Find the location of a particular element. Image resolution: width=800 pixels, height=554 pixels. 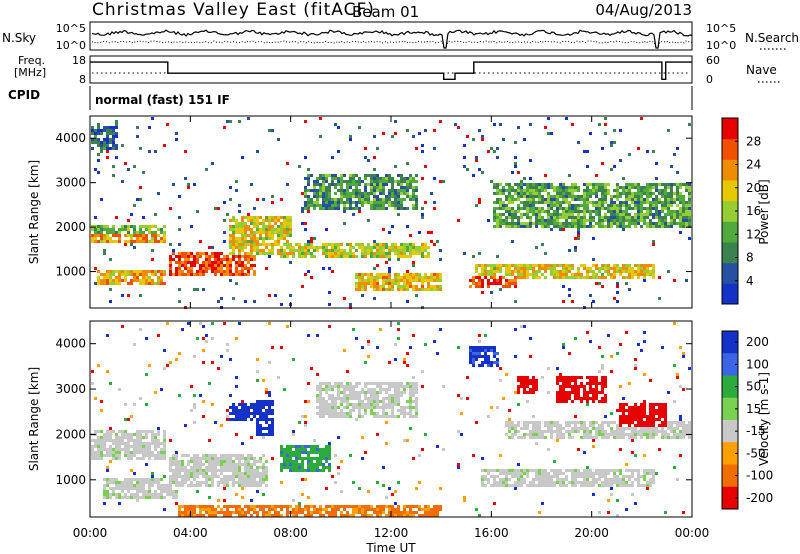

velocity-colorbar: 200 100 50 15 -15 -50 -100 -200 is located at coordinates (747, 420).